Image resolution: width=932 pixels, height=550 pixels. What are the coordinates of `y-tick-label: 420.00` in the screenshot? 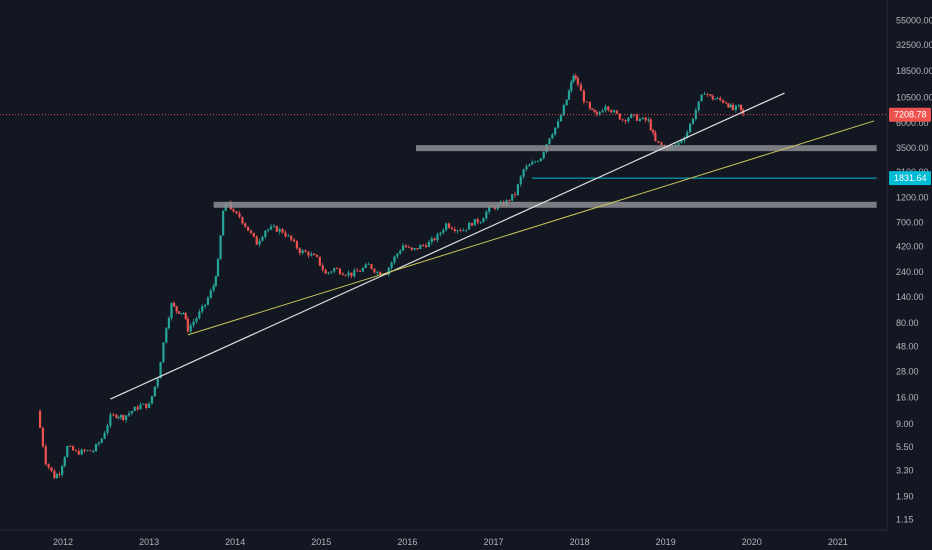 It's located at (910, 246).